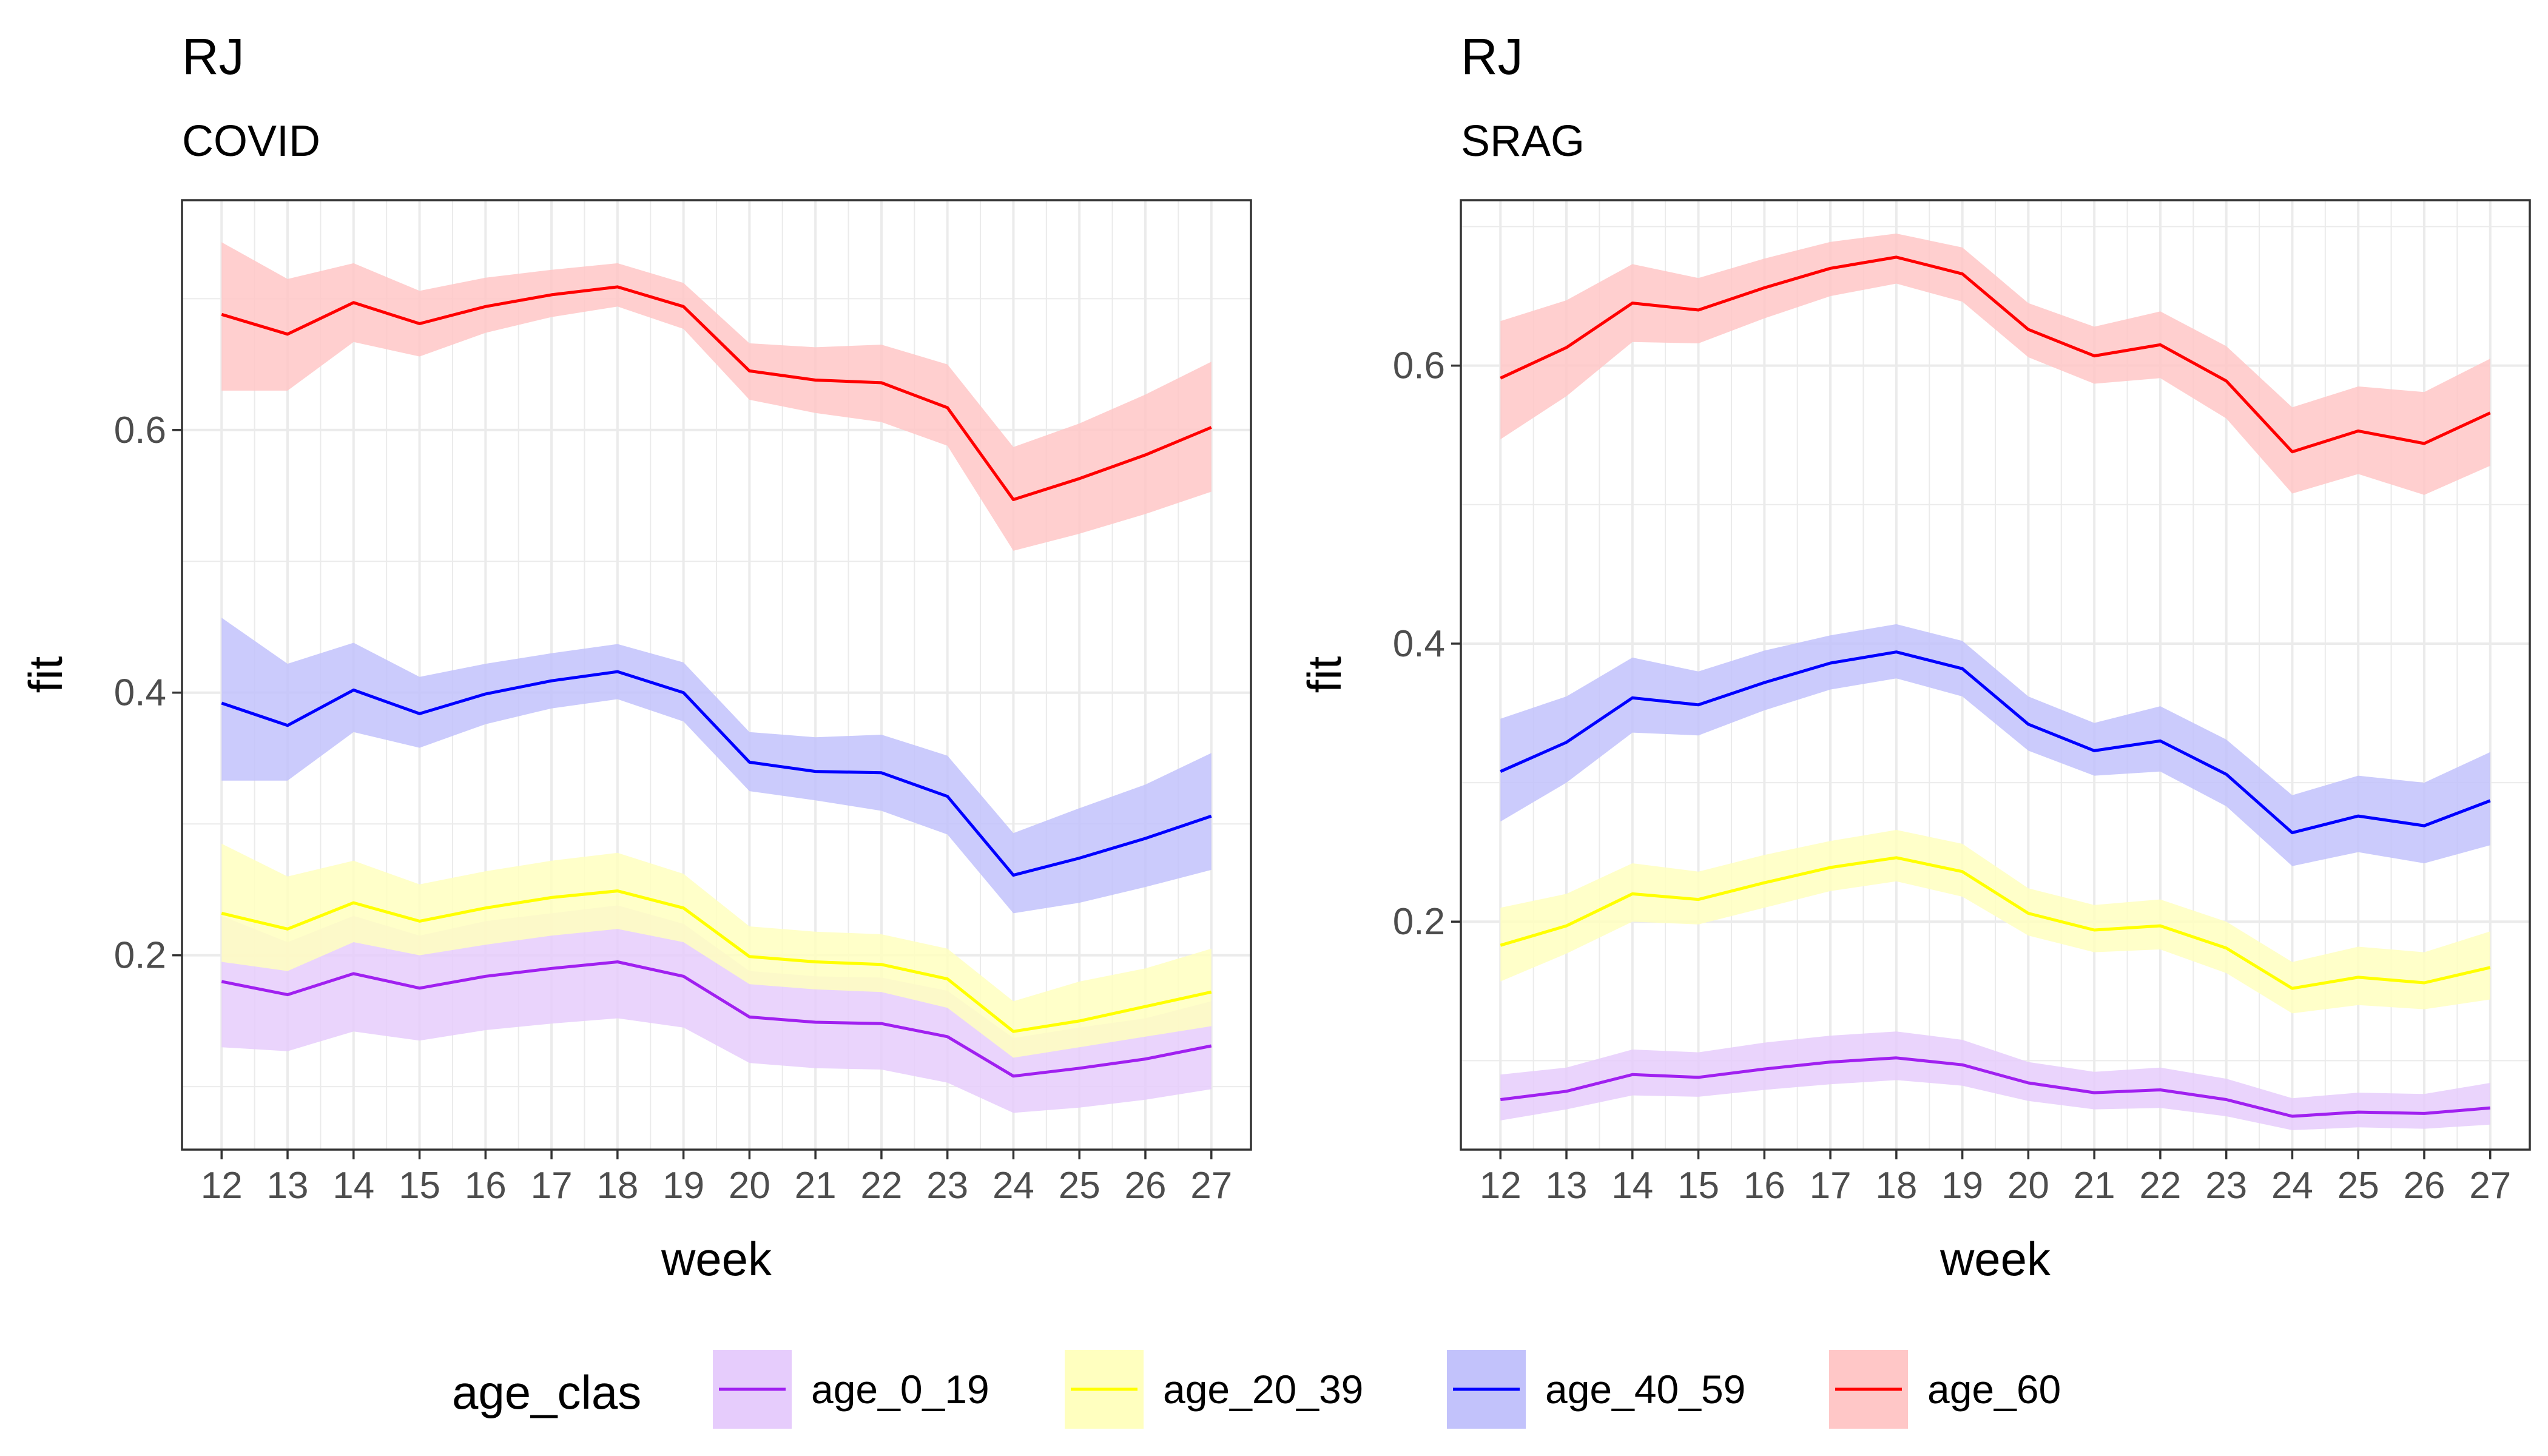 The width and height of the screenshot is (2548, 1456). What do you see at coordinates (1645, 1389) in the screenshot?
I see `legend-label: age_40_59` at bounding box center [1645, 1389].